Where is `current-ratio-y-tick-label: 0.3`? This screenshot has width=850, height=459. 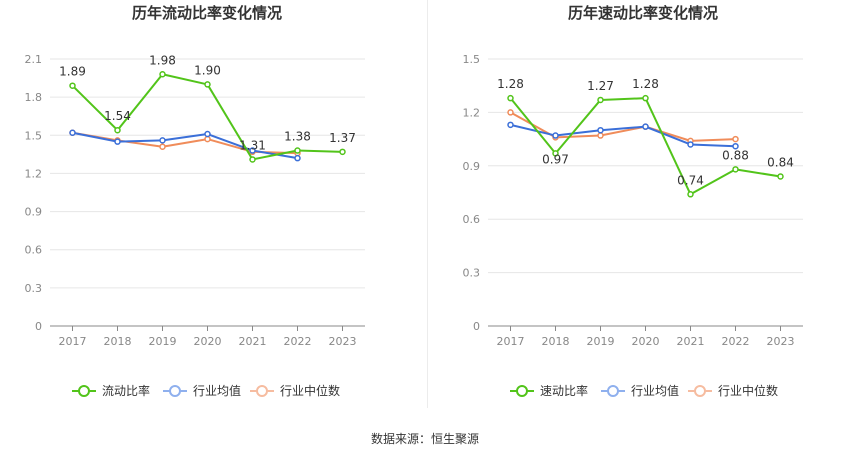 current-ratio-y-tick-label: 0.3 is located at coordinates (34, 288).